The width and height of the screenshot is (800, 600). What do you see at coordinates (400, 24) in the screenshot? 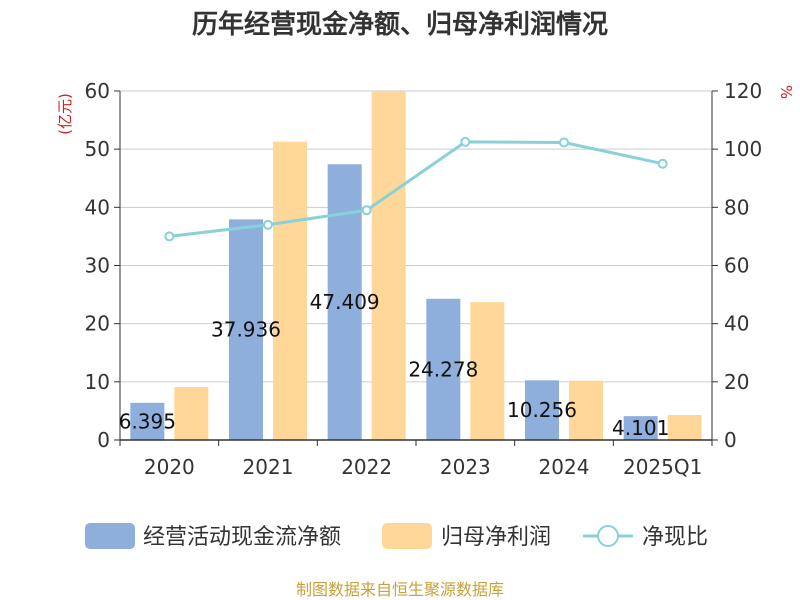
I see `chart-title: 历年经营现金净额、归母净利润情况` at bounding box center [400, 24].